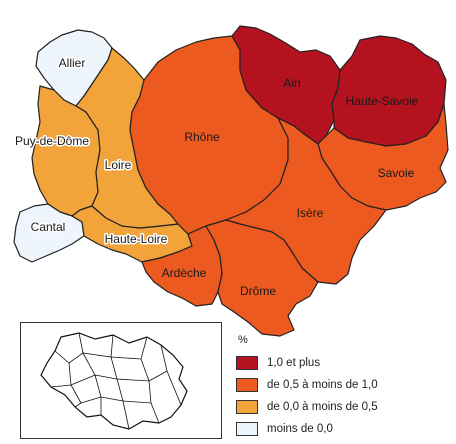 The height and width of the screenshot is (444, 456). I want to click on legend-item: moins de 0,0, so click(341, 429).